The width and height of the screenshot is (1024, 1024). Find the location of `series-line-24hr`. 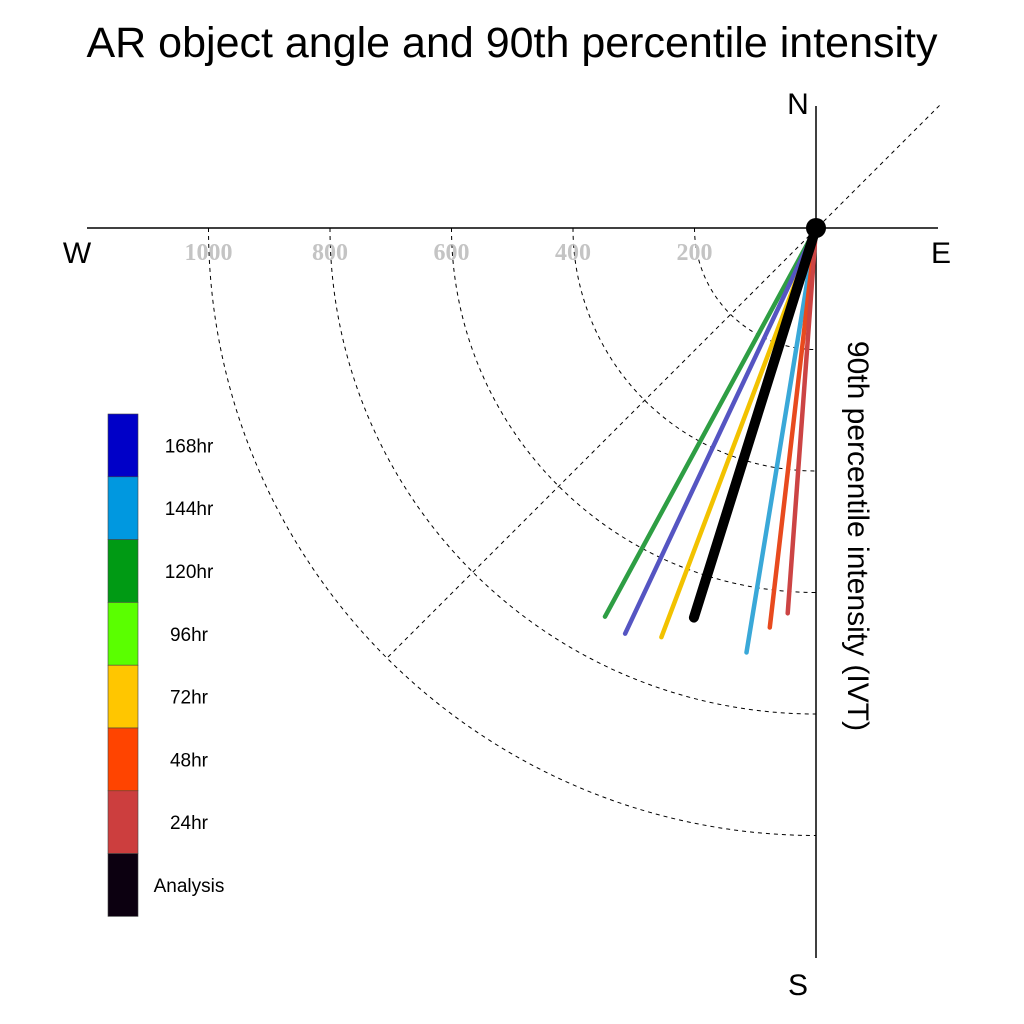

series-line-24hr is located at coordinates (802, 420).